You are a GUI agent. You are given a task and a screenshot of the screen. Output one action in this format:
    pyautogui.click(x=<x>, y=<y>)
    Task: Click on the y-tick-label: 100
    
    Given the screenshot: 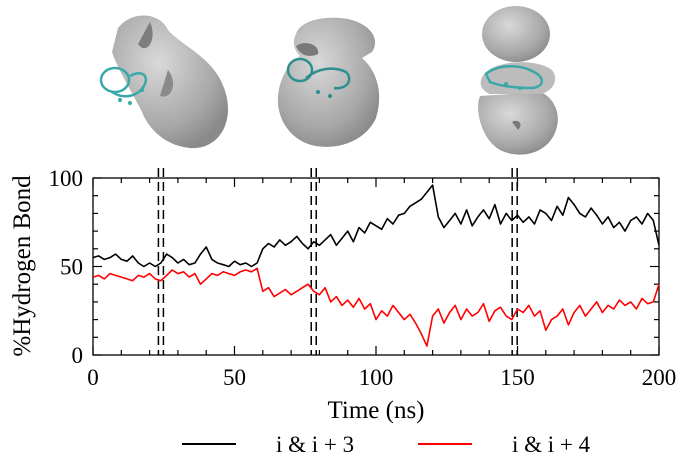 What is the action you would take?
    pyautogui.click(x=66, y=178)
    